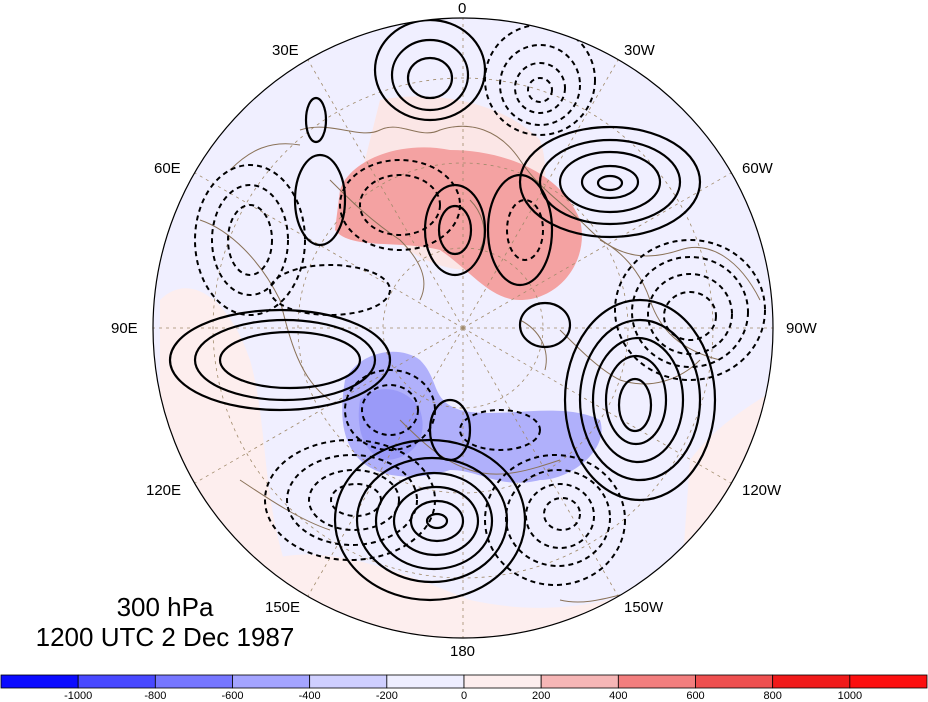 The width and height of the screenshot is (928, 702). What do you see at coordinates (772, 696) in the screenshot?
I see `colorbar-tick-label: 800` at bounding box center [772, 696].